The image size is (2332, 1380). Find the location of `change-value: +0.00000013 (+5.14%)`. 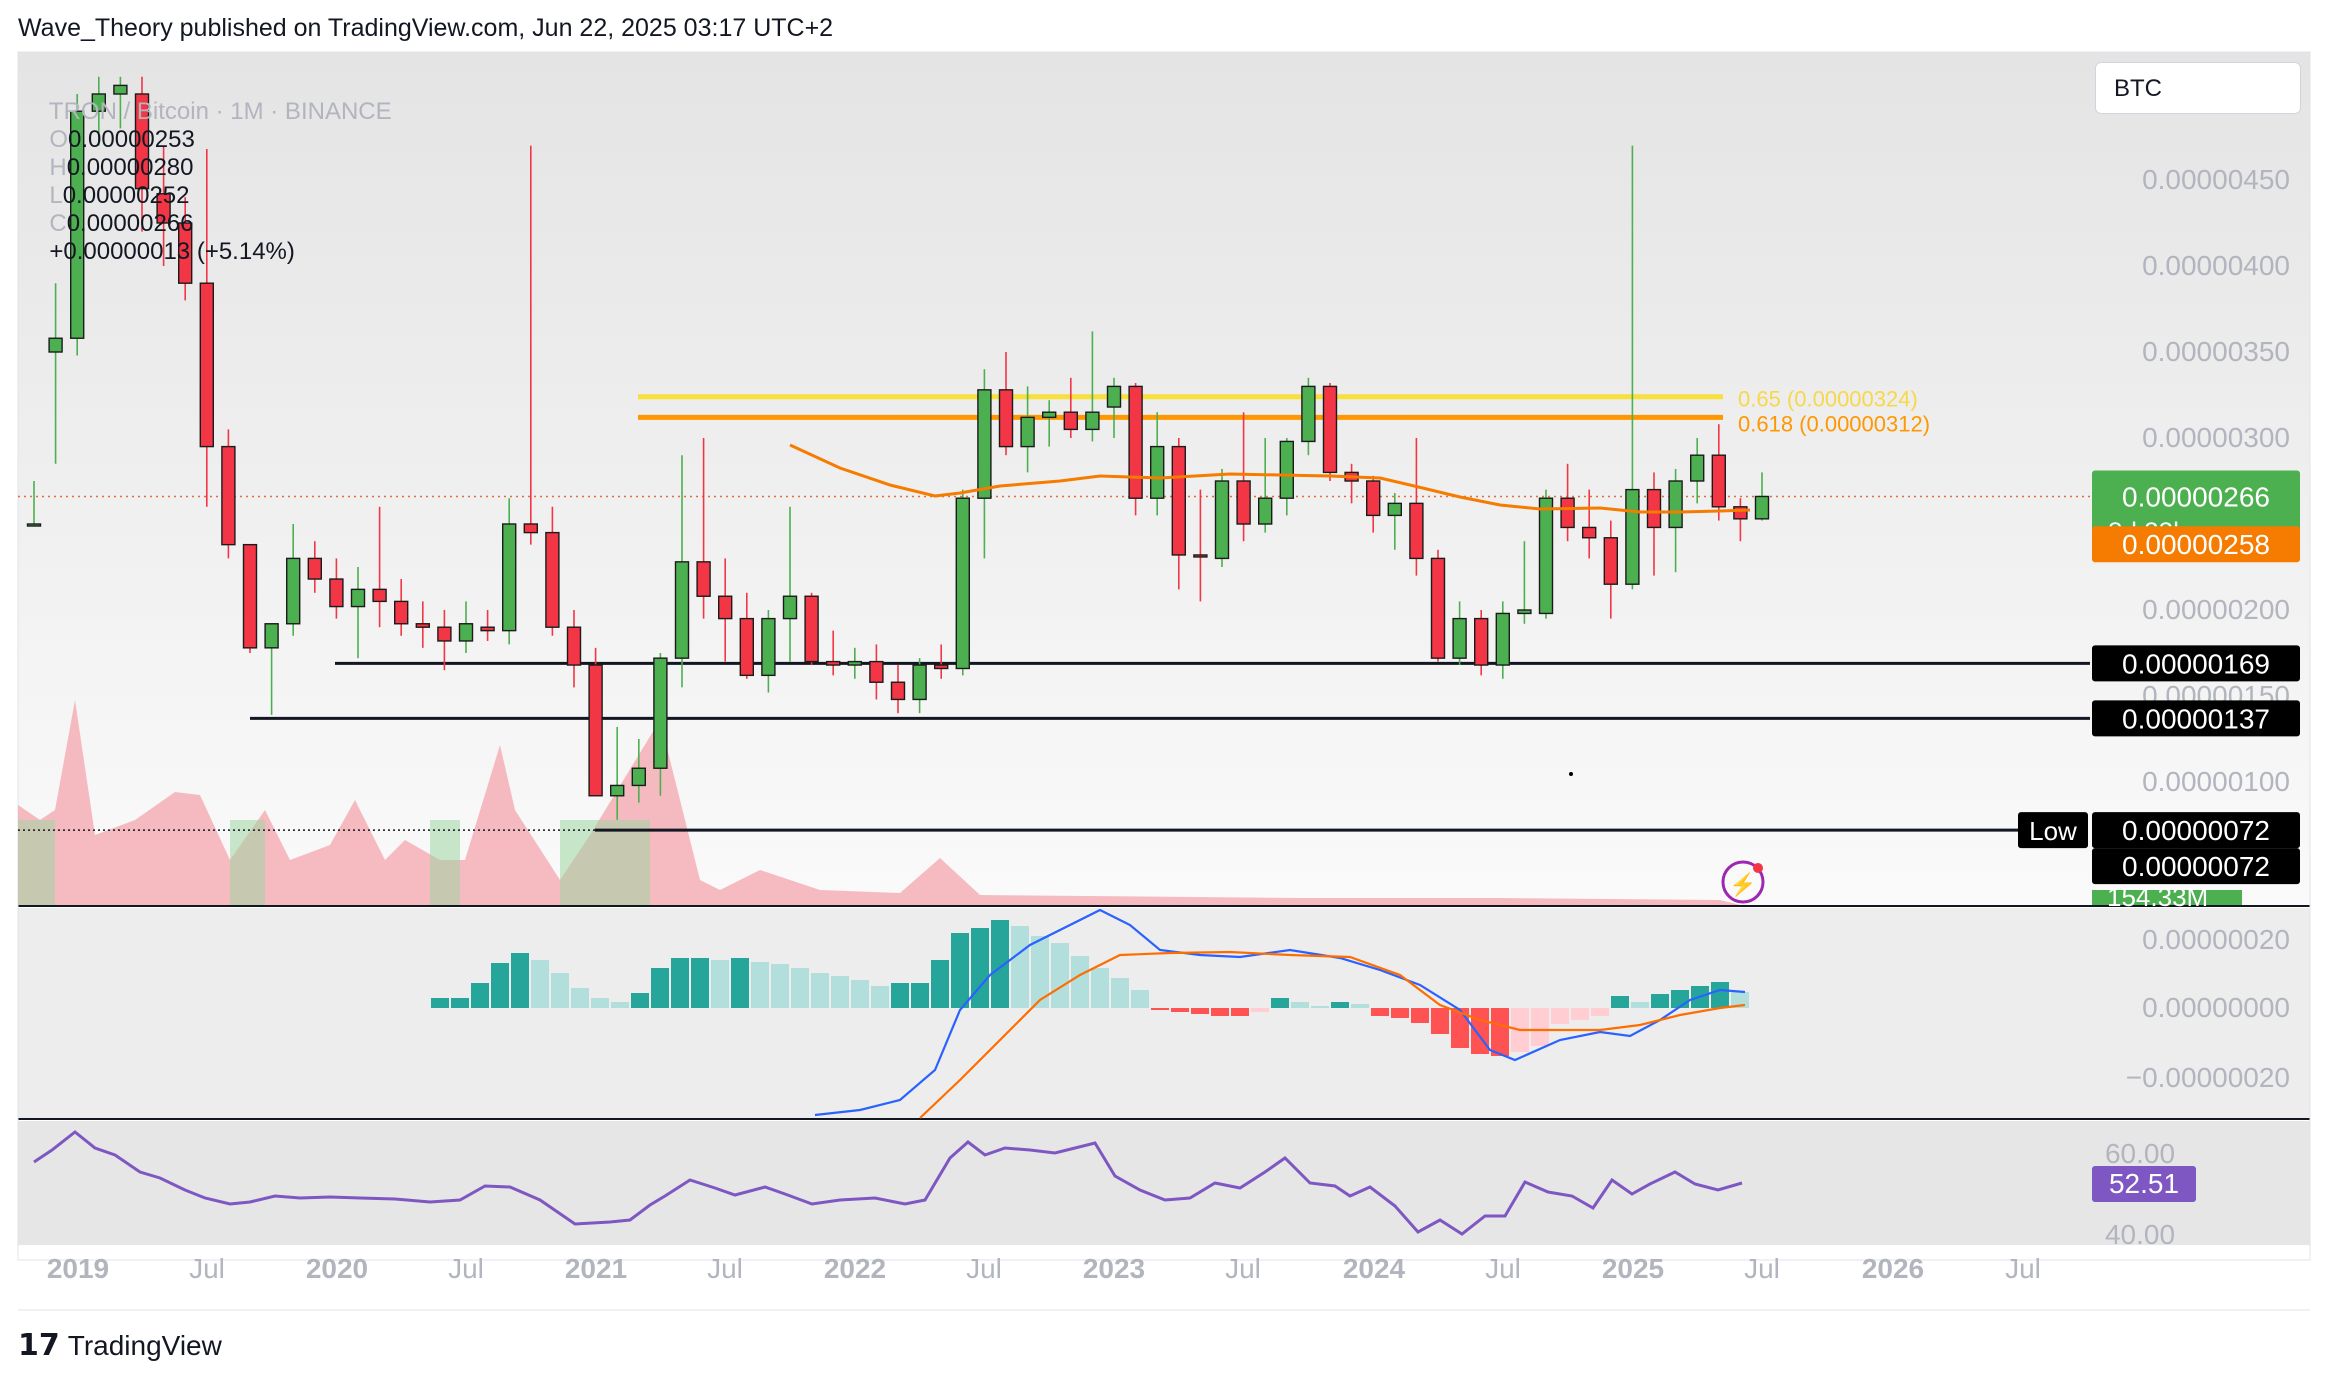

change-value: +0.00000013 (+5.14%) is located at coordinates (172, 251).